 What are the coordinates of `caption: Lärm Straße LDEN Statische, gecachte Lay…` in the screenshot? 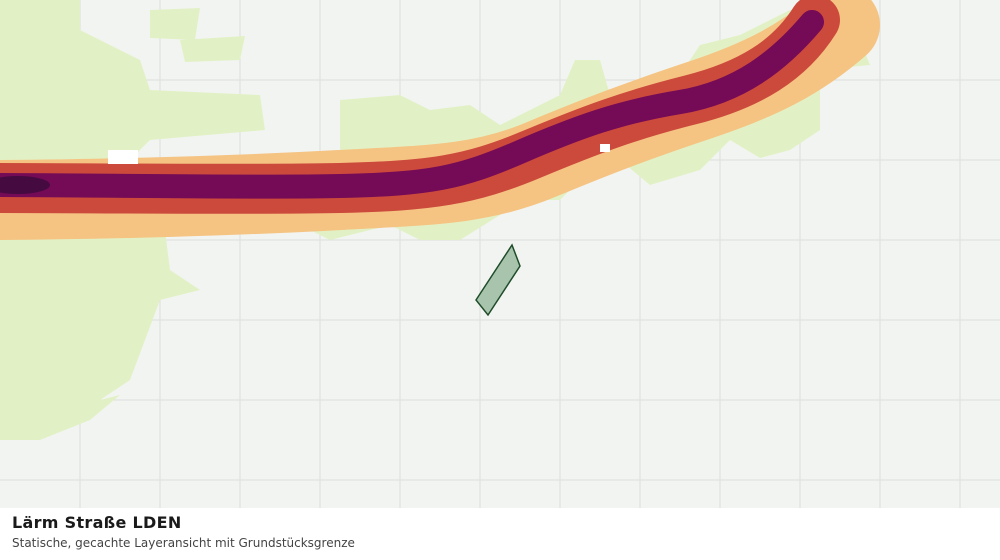 It's located at (502, 532).